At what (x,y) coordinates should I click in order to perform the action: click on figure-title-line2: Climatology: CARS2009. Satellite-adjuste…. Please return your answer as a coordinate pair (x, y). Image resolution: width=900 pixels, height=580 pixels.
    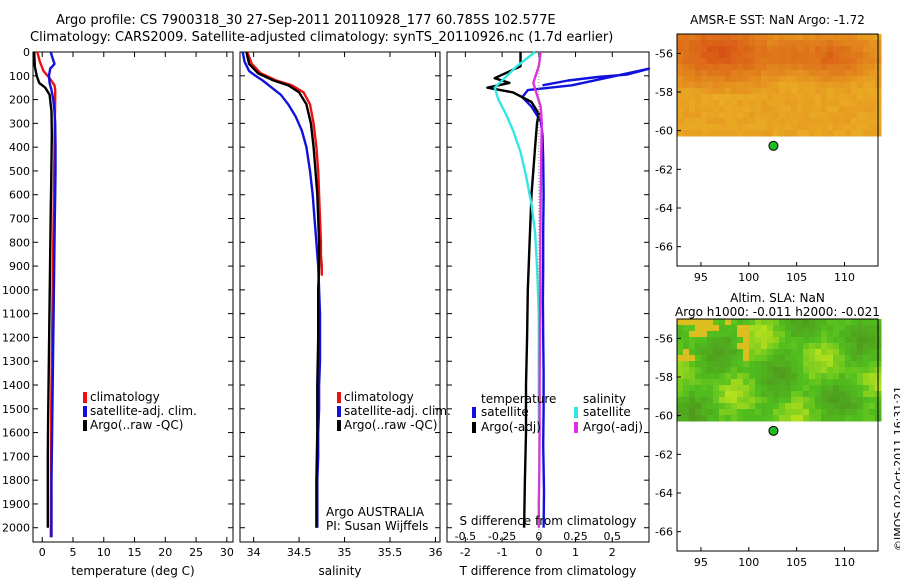
    Looking at the image, I should click on (322, 37).